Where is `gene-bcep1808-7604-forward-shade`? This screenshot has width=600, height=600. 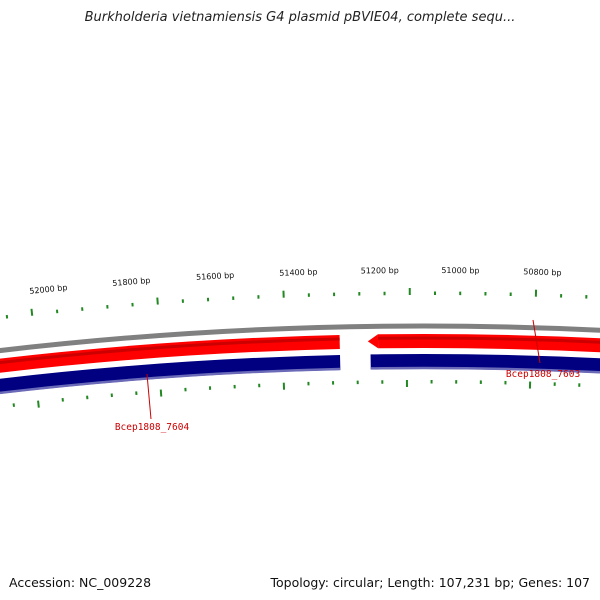 gene-bcep1808-7604-forward-shade is located at coordinates (170, 351).